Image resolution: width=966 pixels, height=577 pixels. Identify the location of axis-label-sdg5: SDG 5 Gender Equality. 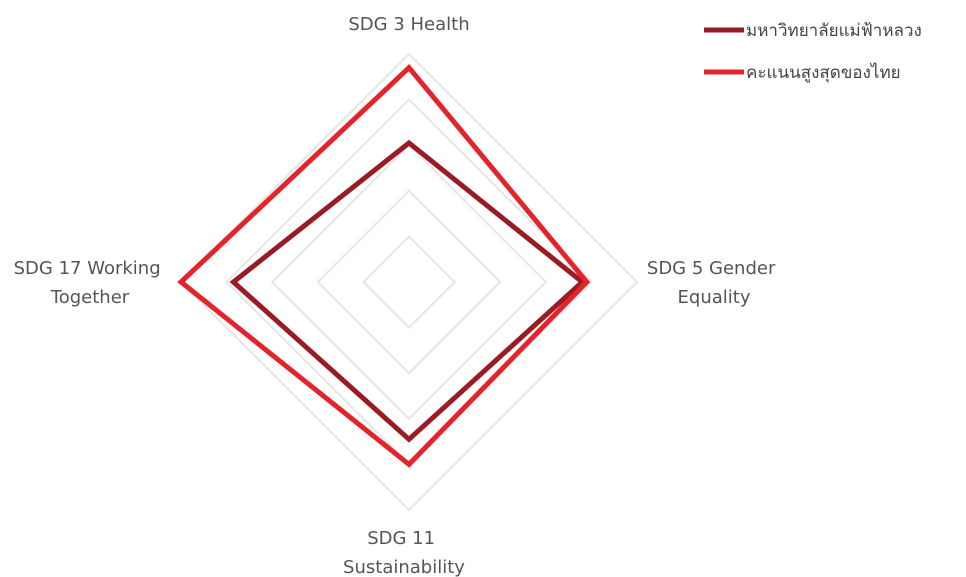
(714, 283).